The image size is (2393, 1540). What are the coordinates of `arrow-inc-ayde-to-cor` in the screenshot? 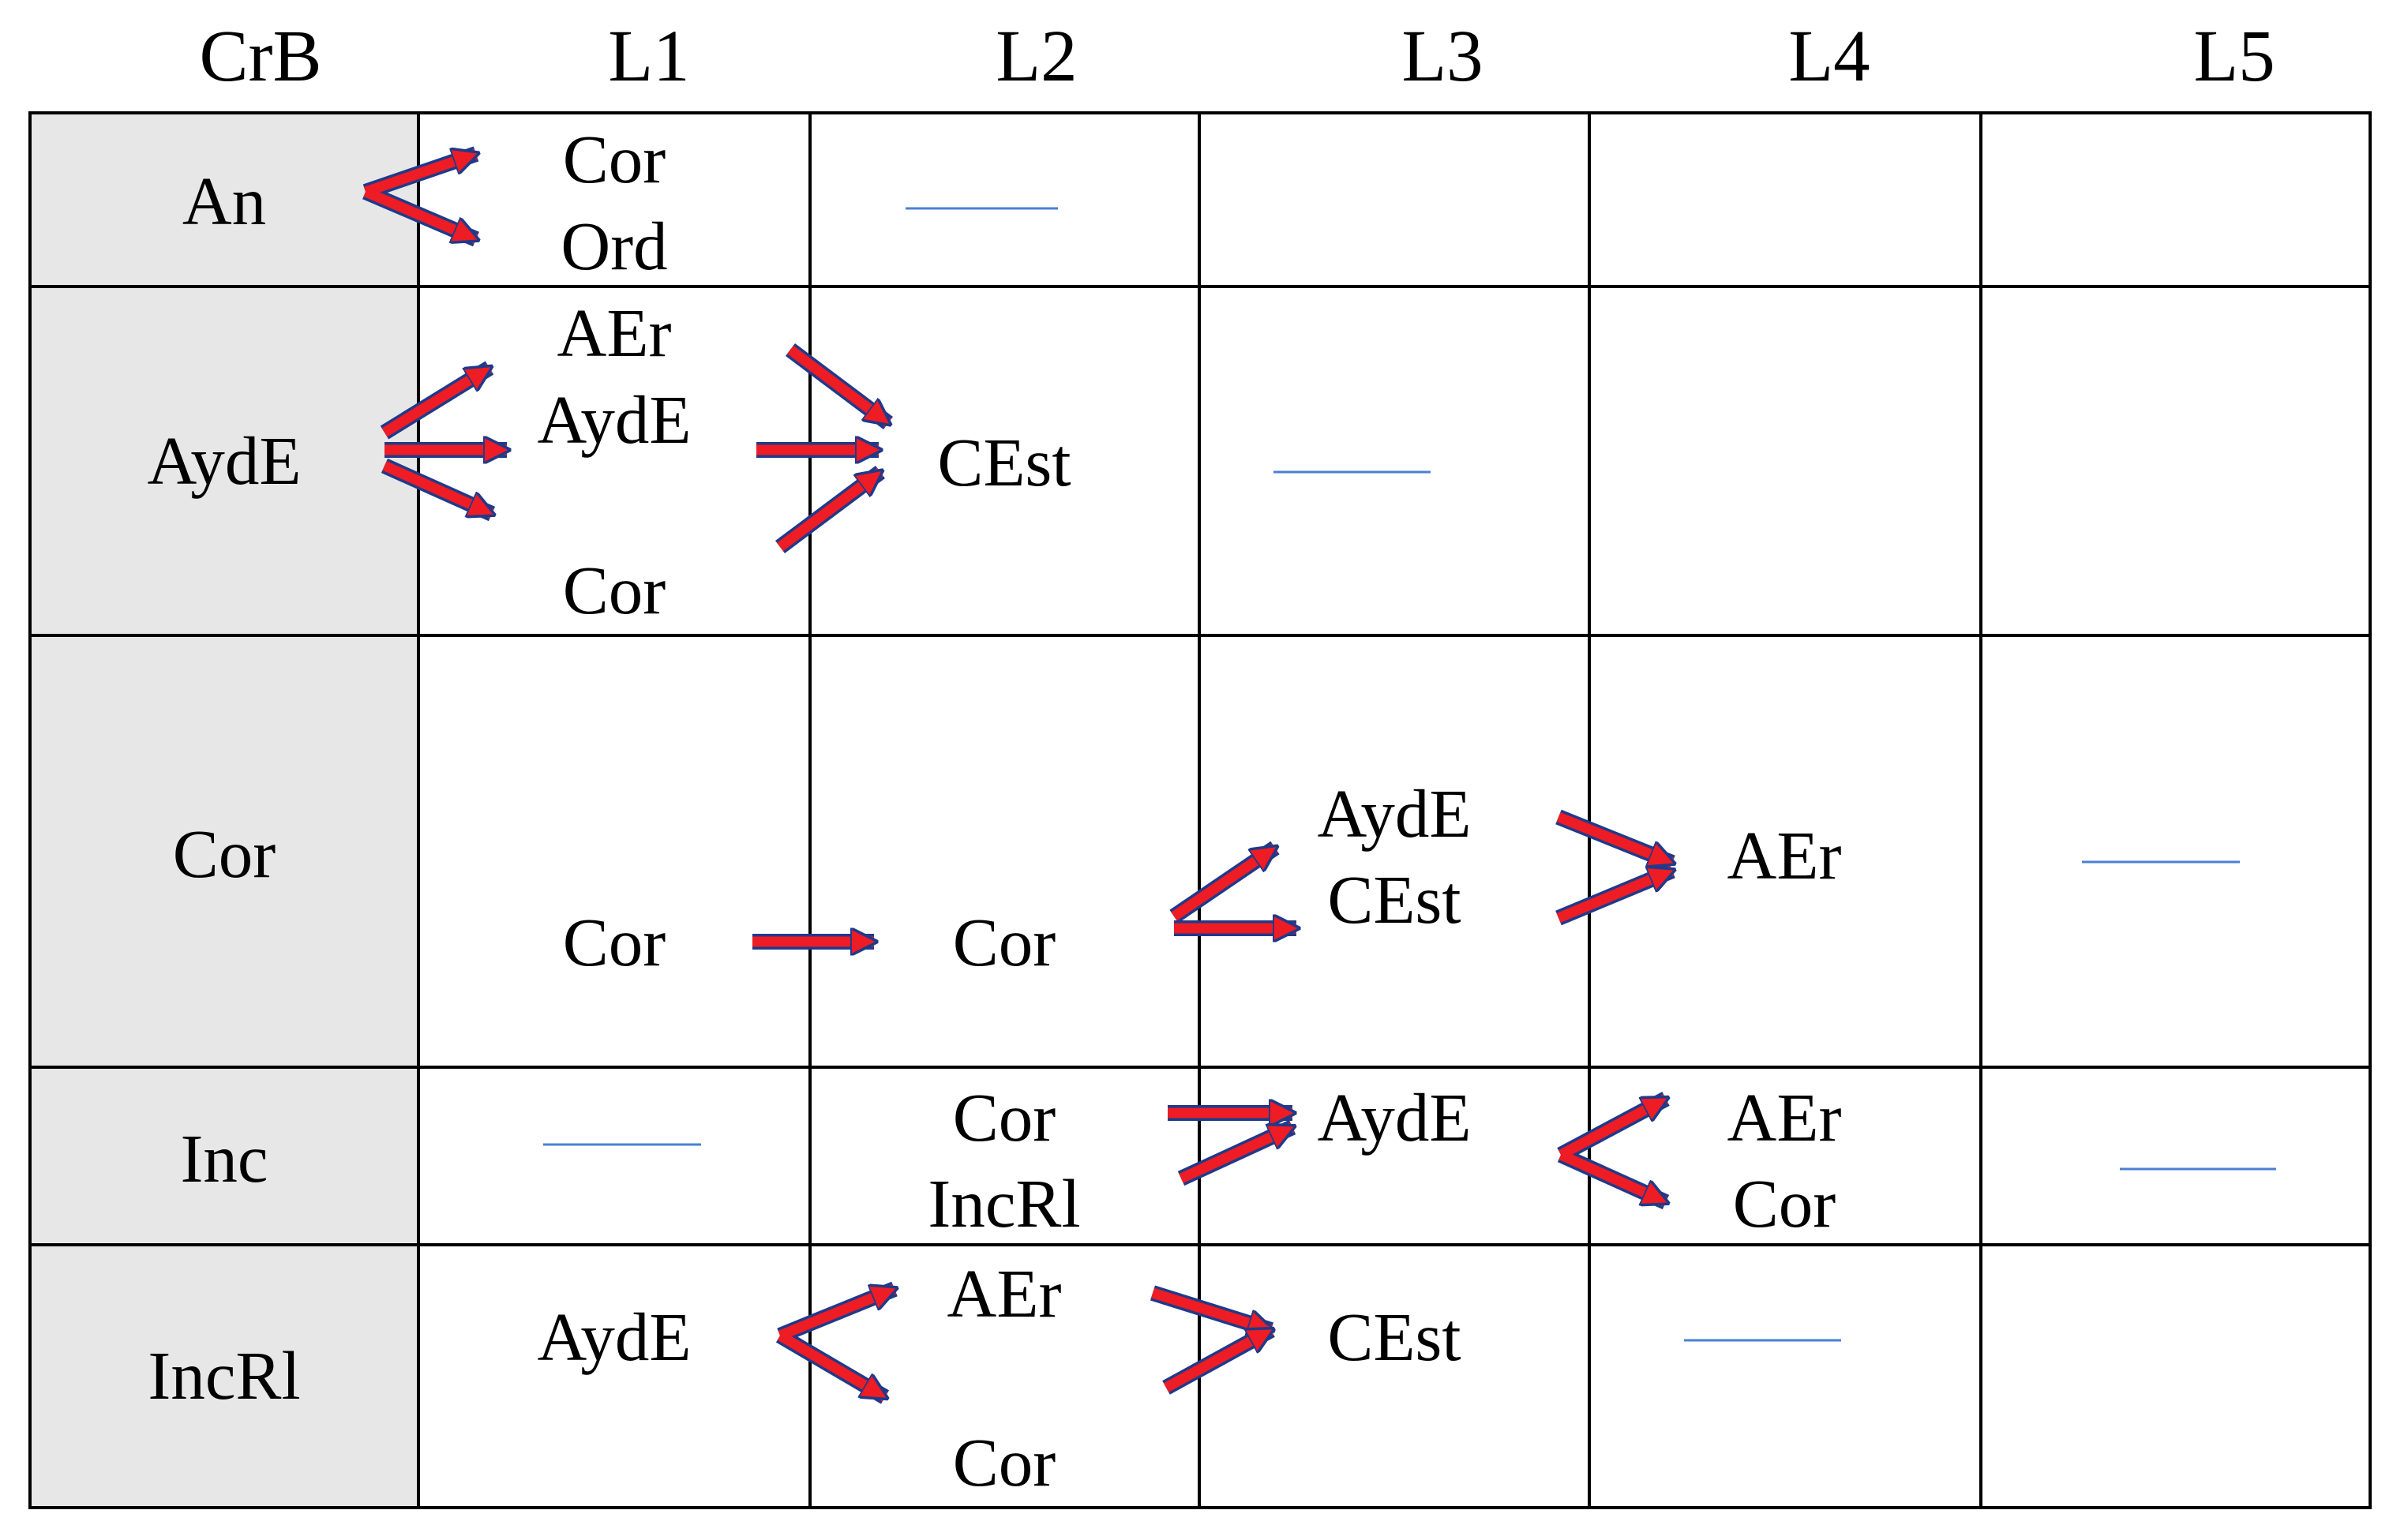 It's located at (1612, 1179).